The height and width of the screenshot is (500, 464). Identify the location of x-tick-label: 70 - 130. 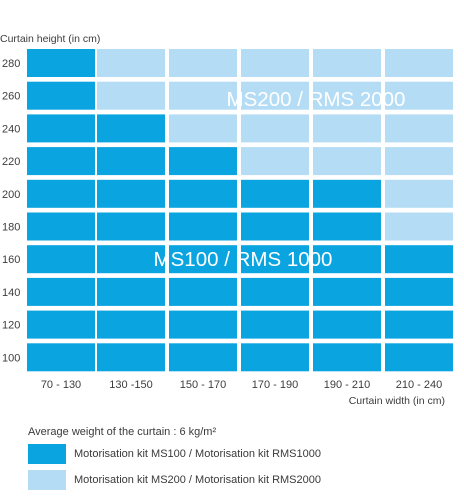
(61, 385).